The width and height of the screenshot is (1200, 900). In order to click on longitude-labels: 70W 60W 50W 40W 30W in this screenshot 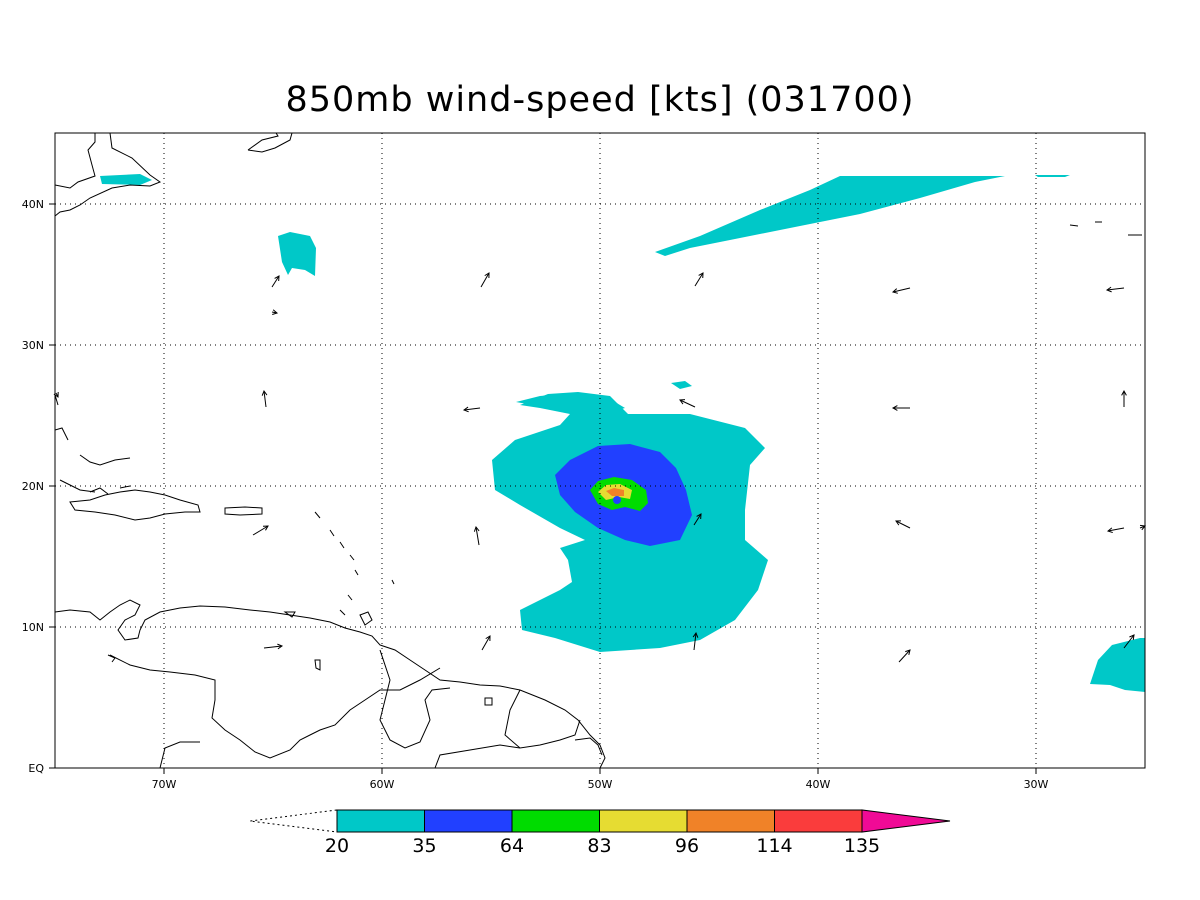, I will do `click(600, 784)`.